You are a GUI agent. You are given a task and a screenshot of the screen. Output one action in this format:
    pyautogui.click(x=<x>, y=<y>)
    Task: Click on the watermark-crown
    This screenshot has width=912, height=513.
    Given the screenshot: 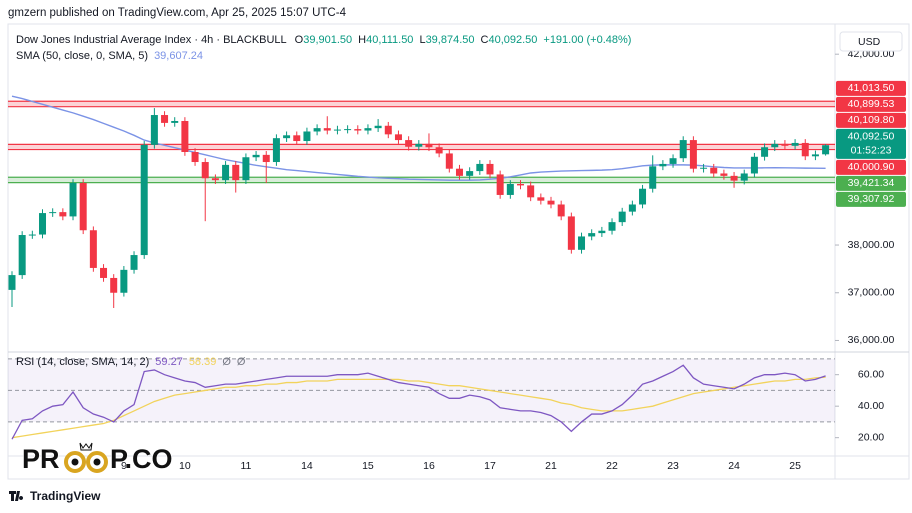 What is the action you would take?
    pyautogui.click(x=86, y=446)
    